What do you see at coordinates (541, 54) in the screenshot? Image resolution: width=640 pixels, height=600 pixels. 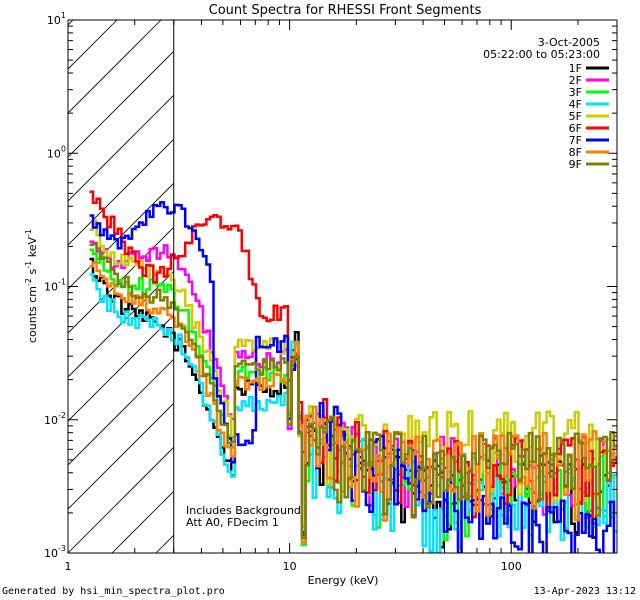 I see `observation-time-range: 05:22:00 to 05:23:00` at bounding box center [541, 54].